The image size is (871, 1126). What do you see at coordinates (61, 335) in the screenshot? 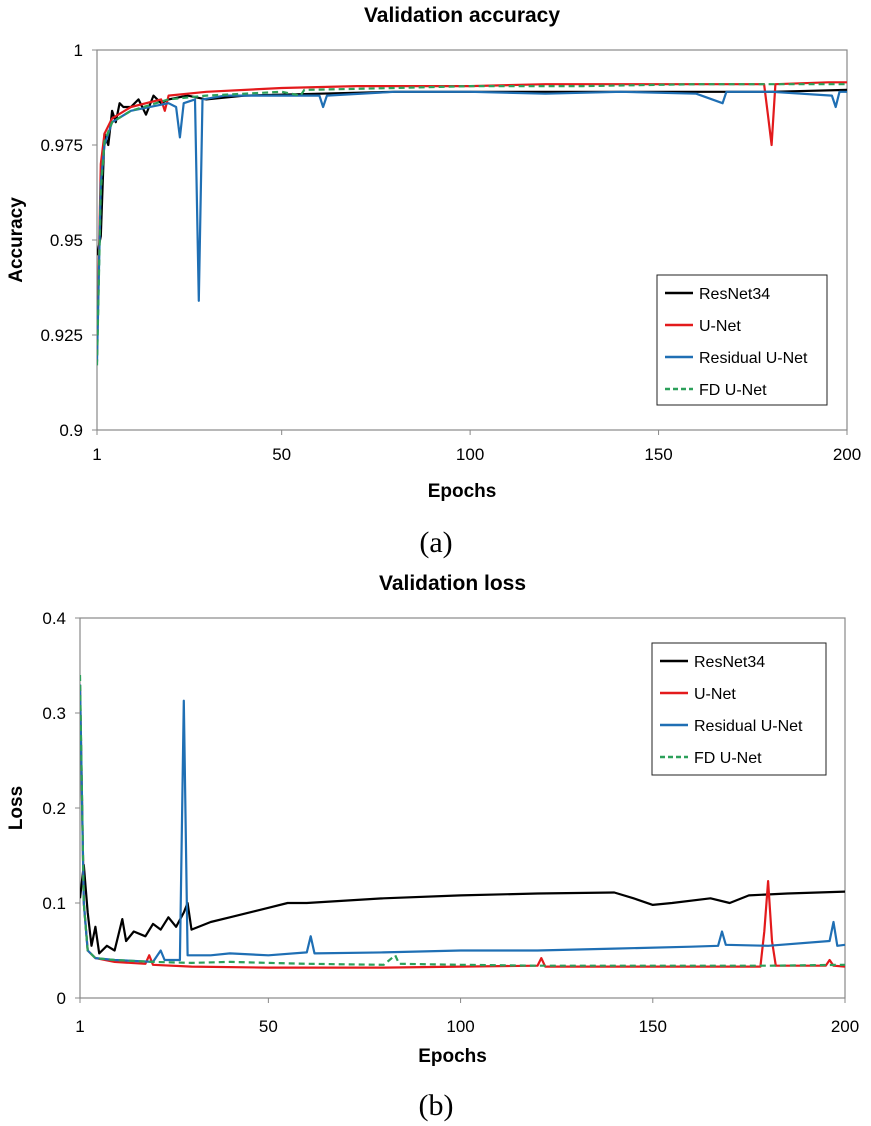
I see `y-tick-label: 0.925` at bounding box center [61, 335].